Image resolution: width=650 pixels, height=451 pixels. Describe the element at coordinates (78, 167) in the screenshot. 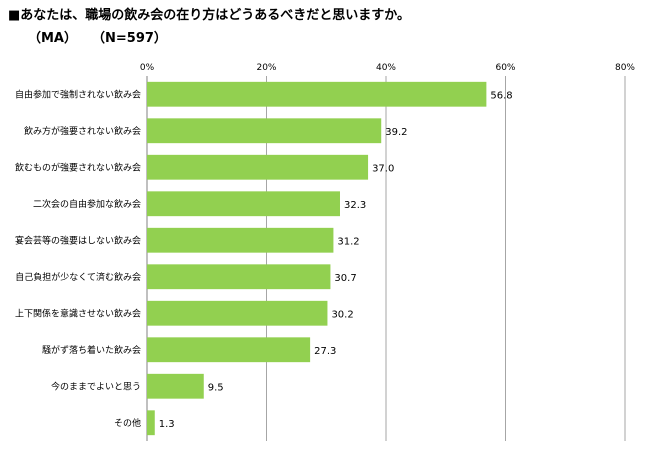

I see `category-label: 飲むものが強要されない飲み会` at that location.